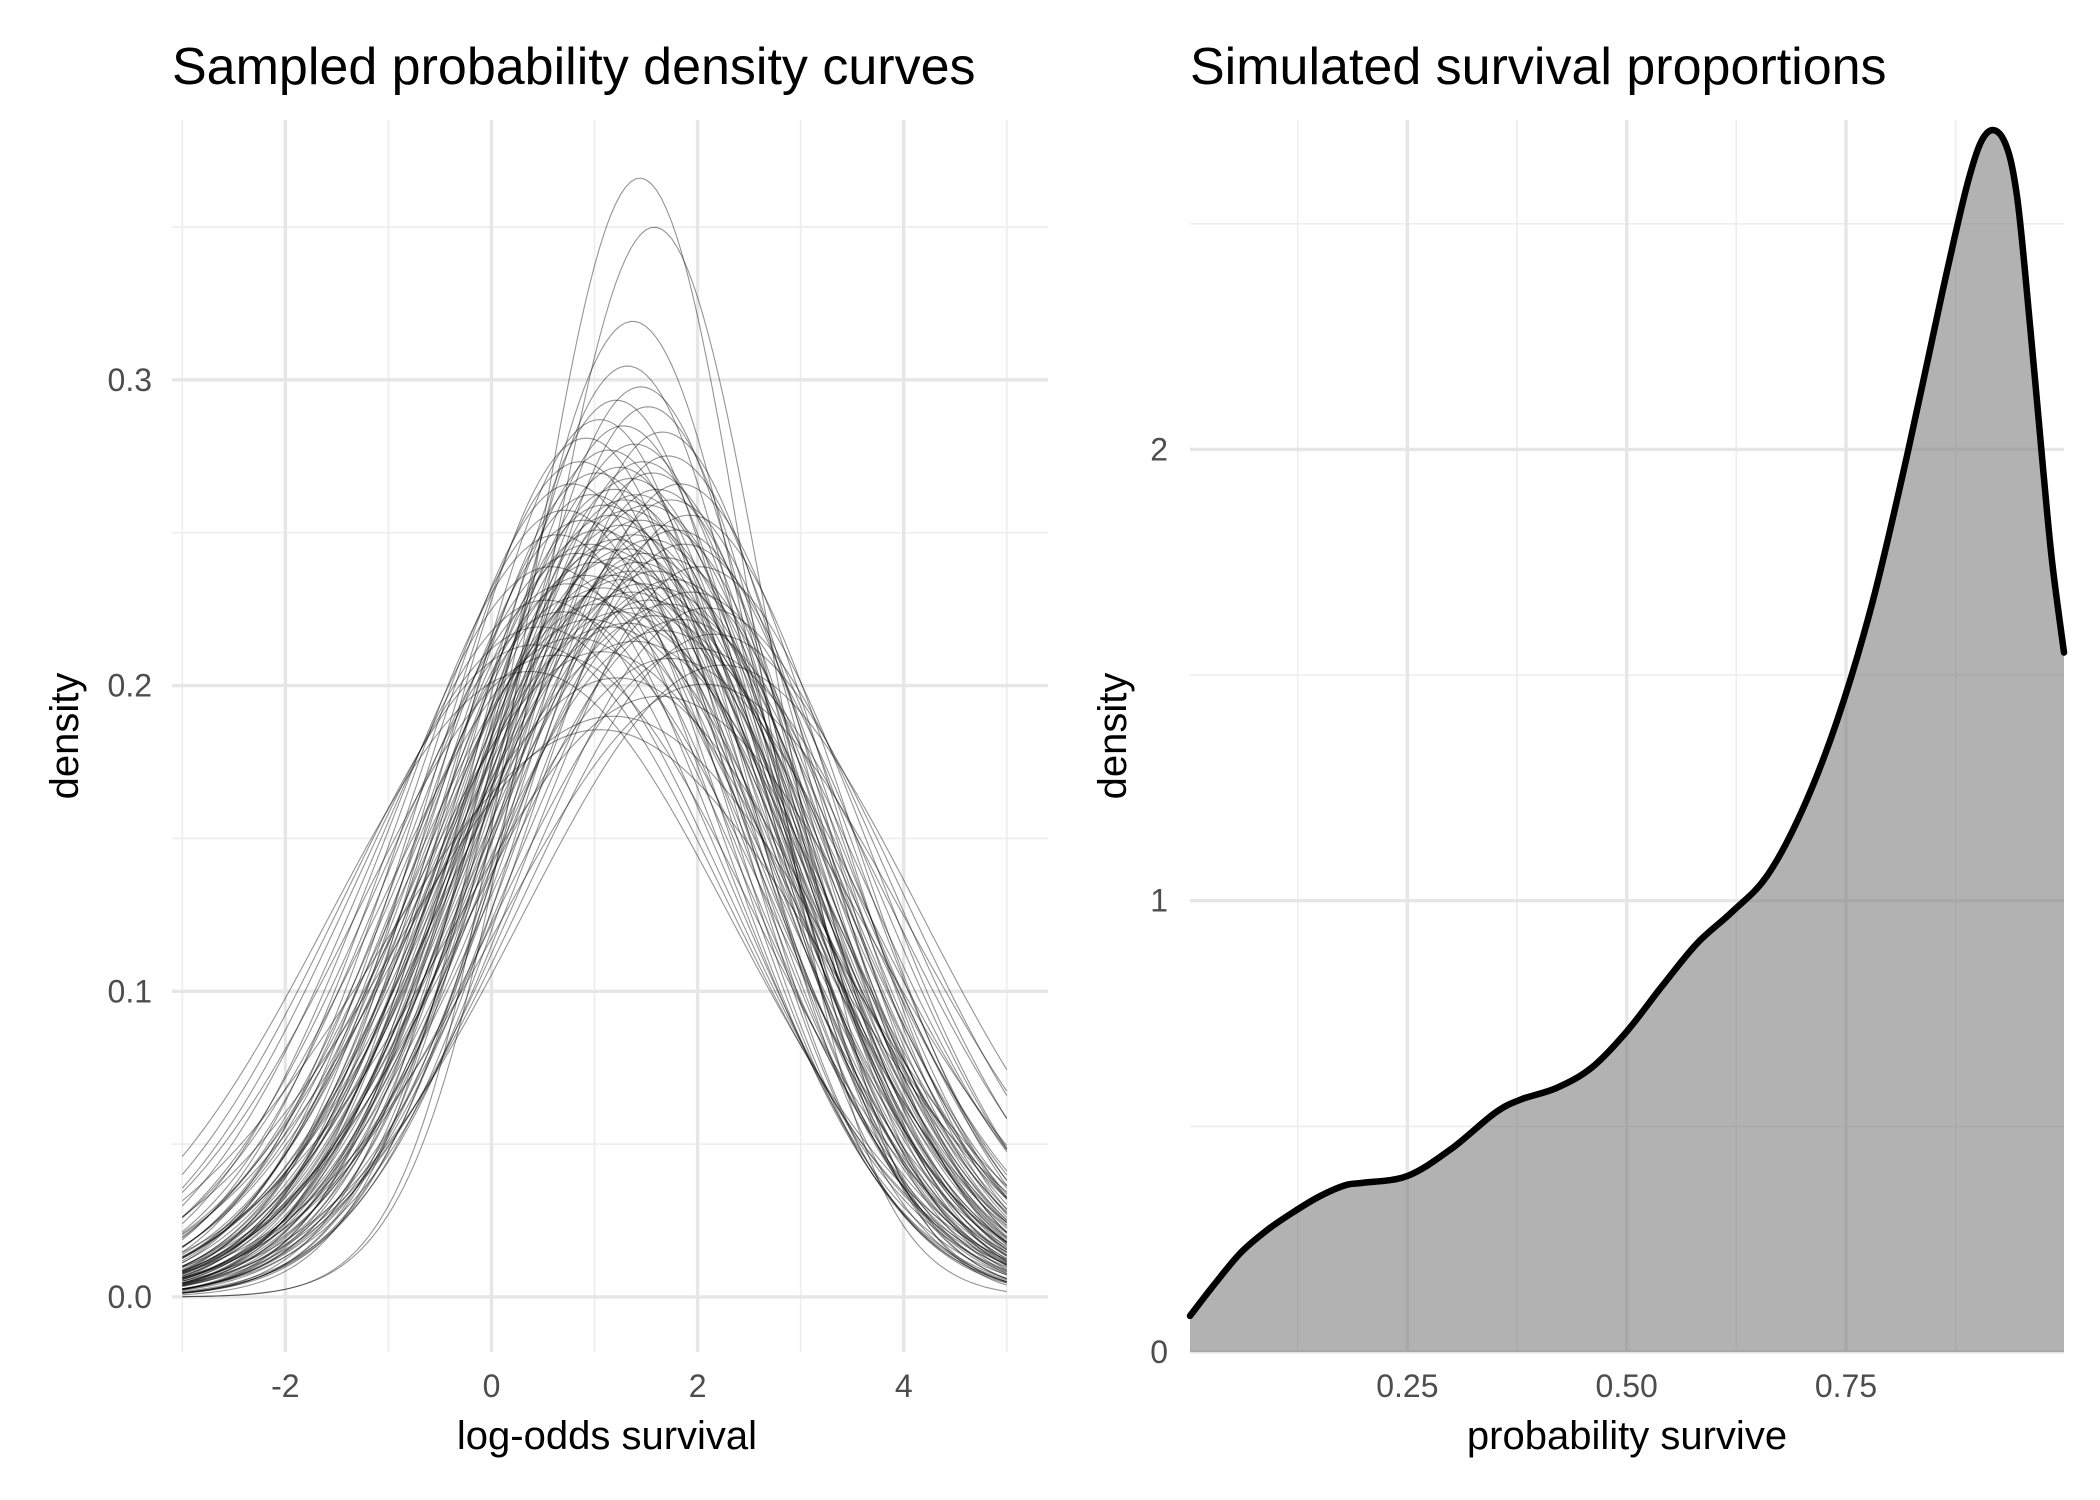 The height and width of the screenshot is (1500, 2100). What do you see at coordinates (1113, 736) in the screenshot?
I see `right-y-axis-title: density` at bounding box center [1113, 736].